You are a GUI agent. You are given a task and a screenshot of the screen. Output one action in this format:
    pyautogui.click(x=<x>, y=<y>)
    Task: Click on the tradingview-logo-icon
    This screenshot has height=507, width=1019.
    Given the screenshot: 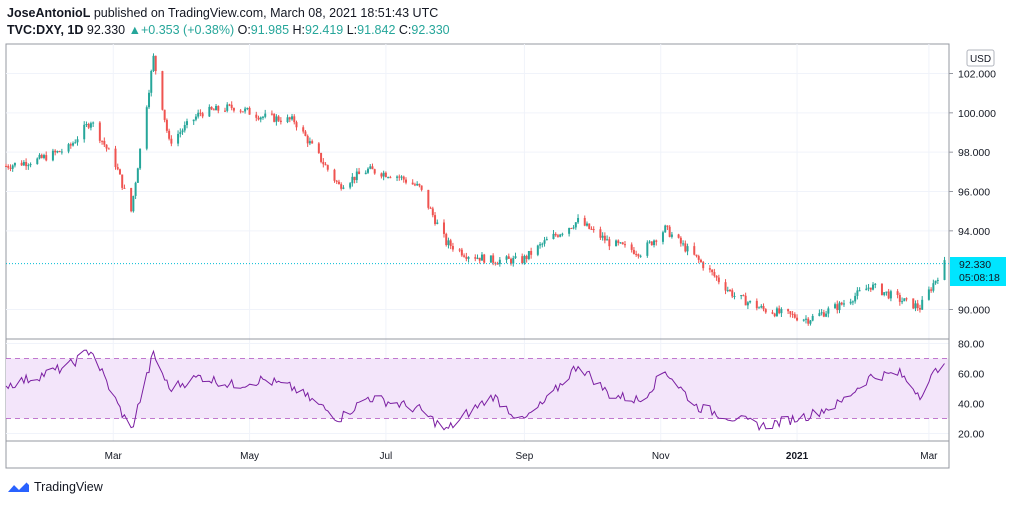 What is the action you would take?
    pyautogui.click(x=17, y=487)
    